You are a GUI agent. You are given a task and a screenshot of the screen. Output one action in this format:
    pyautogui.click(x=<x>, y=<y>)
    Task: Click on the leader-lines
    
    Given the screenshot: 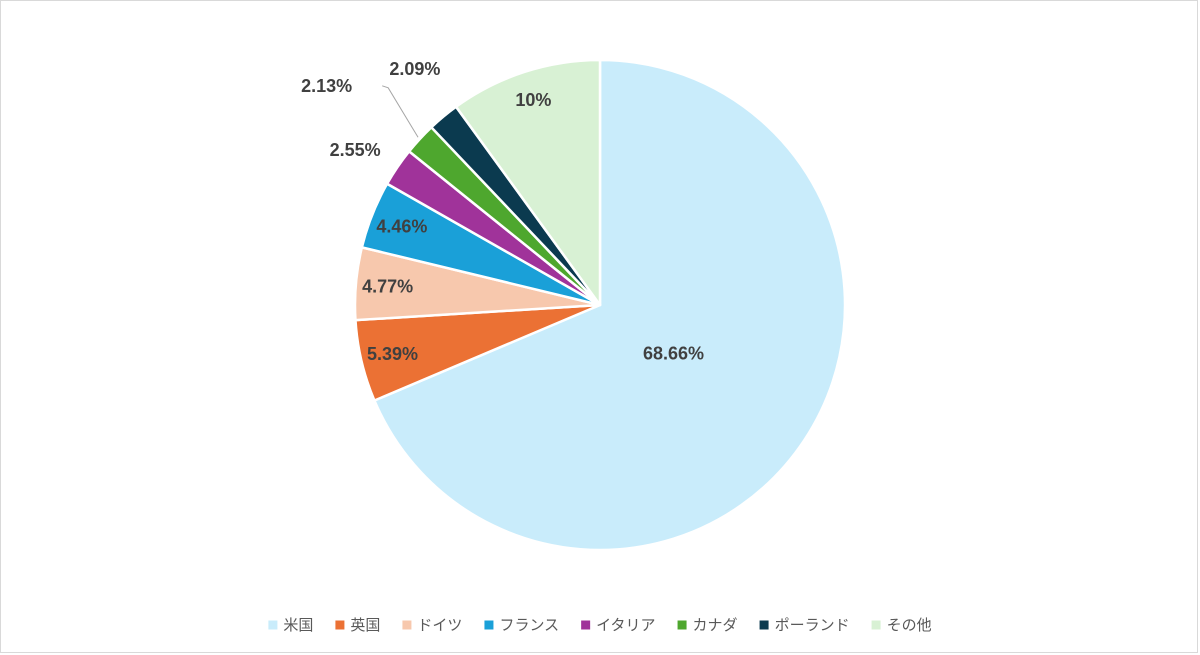 What is the action you would take?
    pyautogui.click(x=400, y=111)
    